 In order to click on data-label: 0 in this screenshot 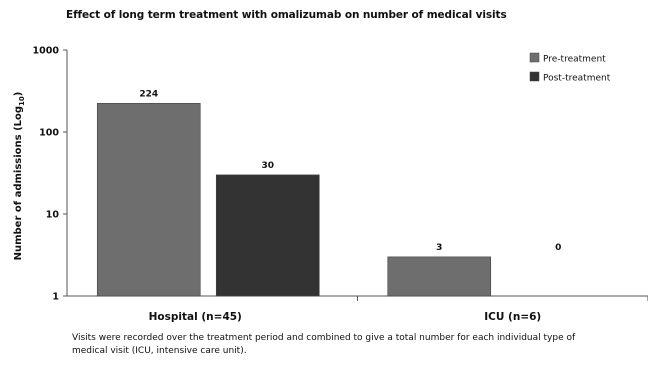, I will do `click(558, 248)`.